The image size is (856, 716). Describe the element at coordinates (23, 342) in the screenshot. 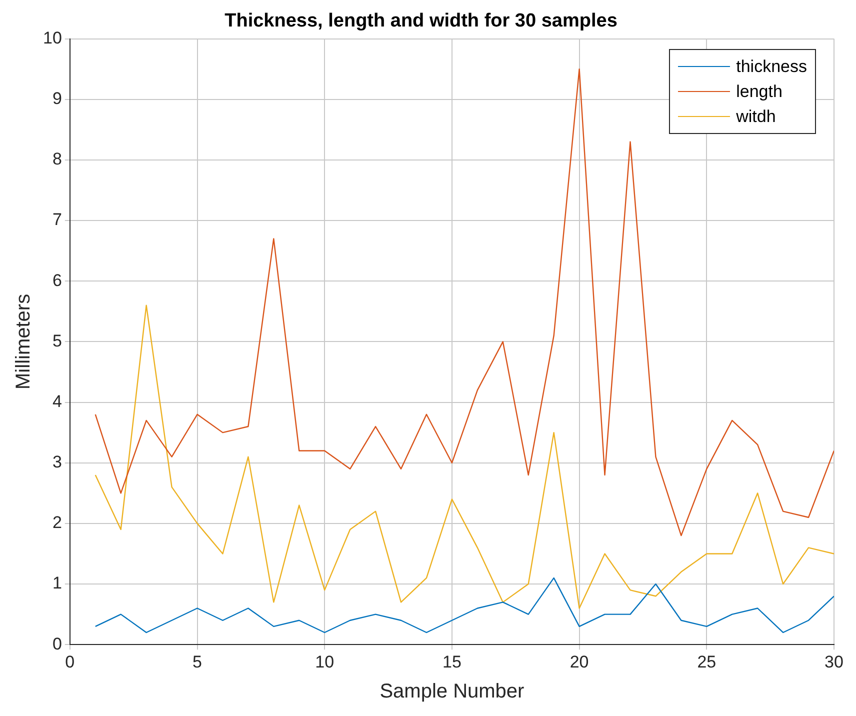

I see `y-axis-title: Millimeters` at that location.